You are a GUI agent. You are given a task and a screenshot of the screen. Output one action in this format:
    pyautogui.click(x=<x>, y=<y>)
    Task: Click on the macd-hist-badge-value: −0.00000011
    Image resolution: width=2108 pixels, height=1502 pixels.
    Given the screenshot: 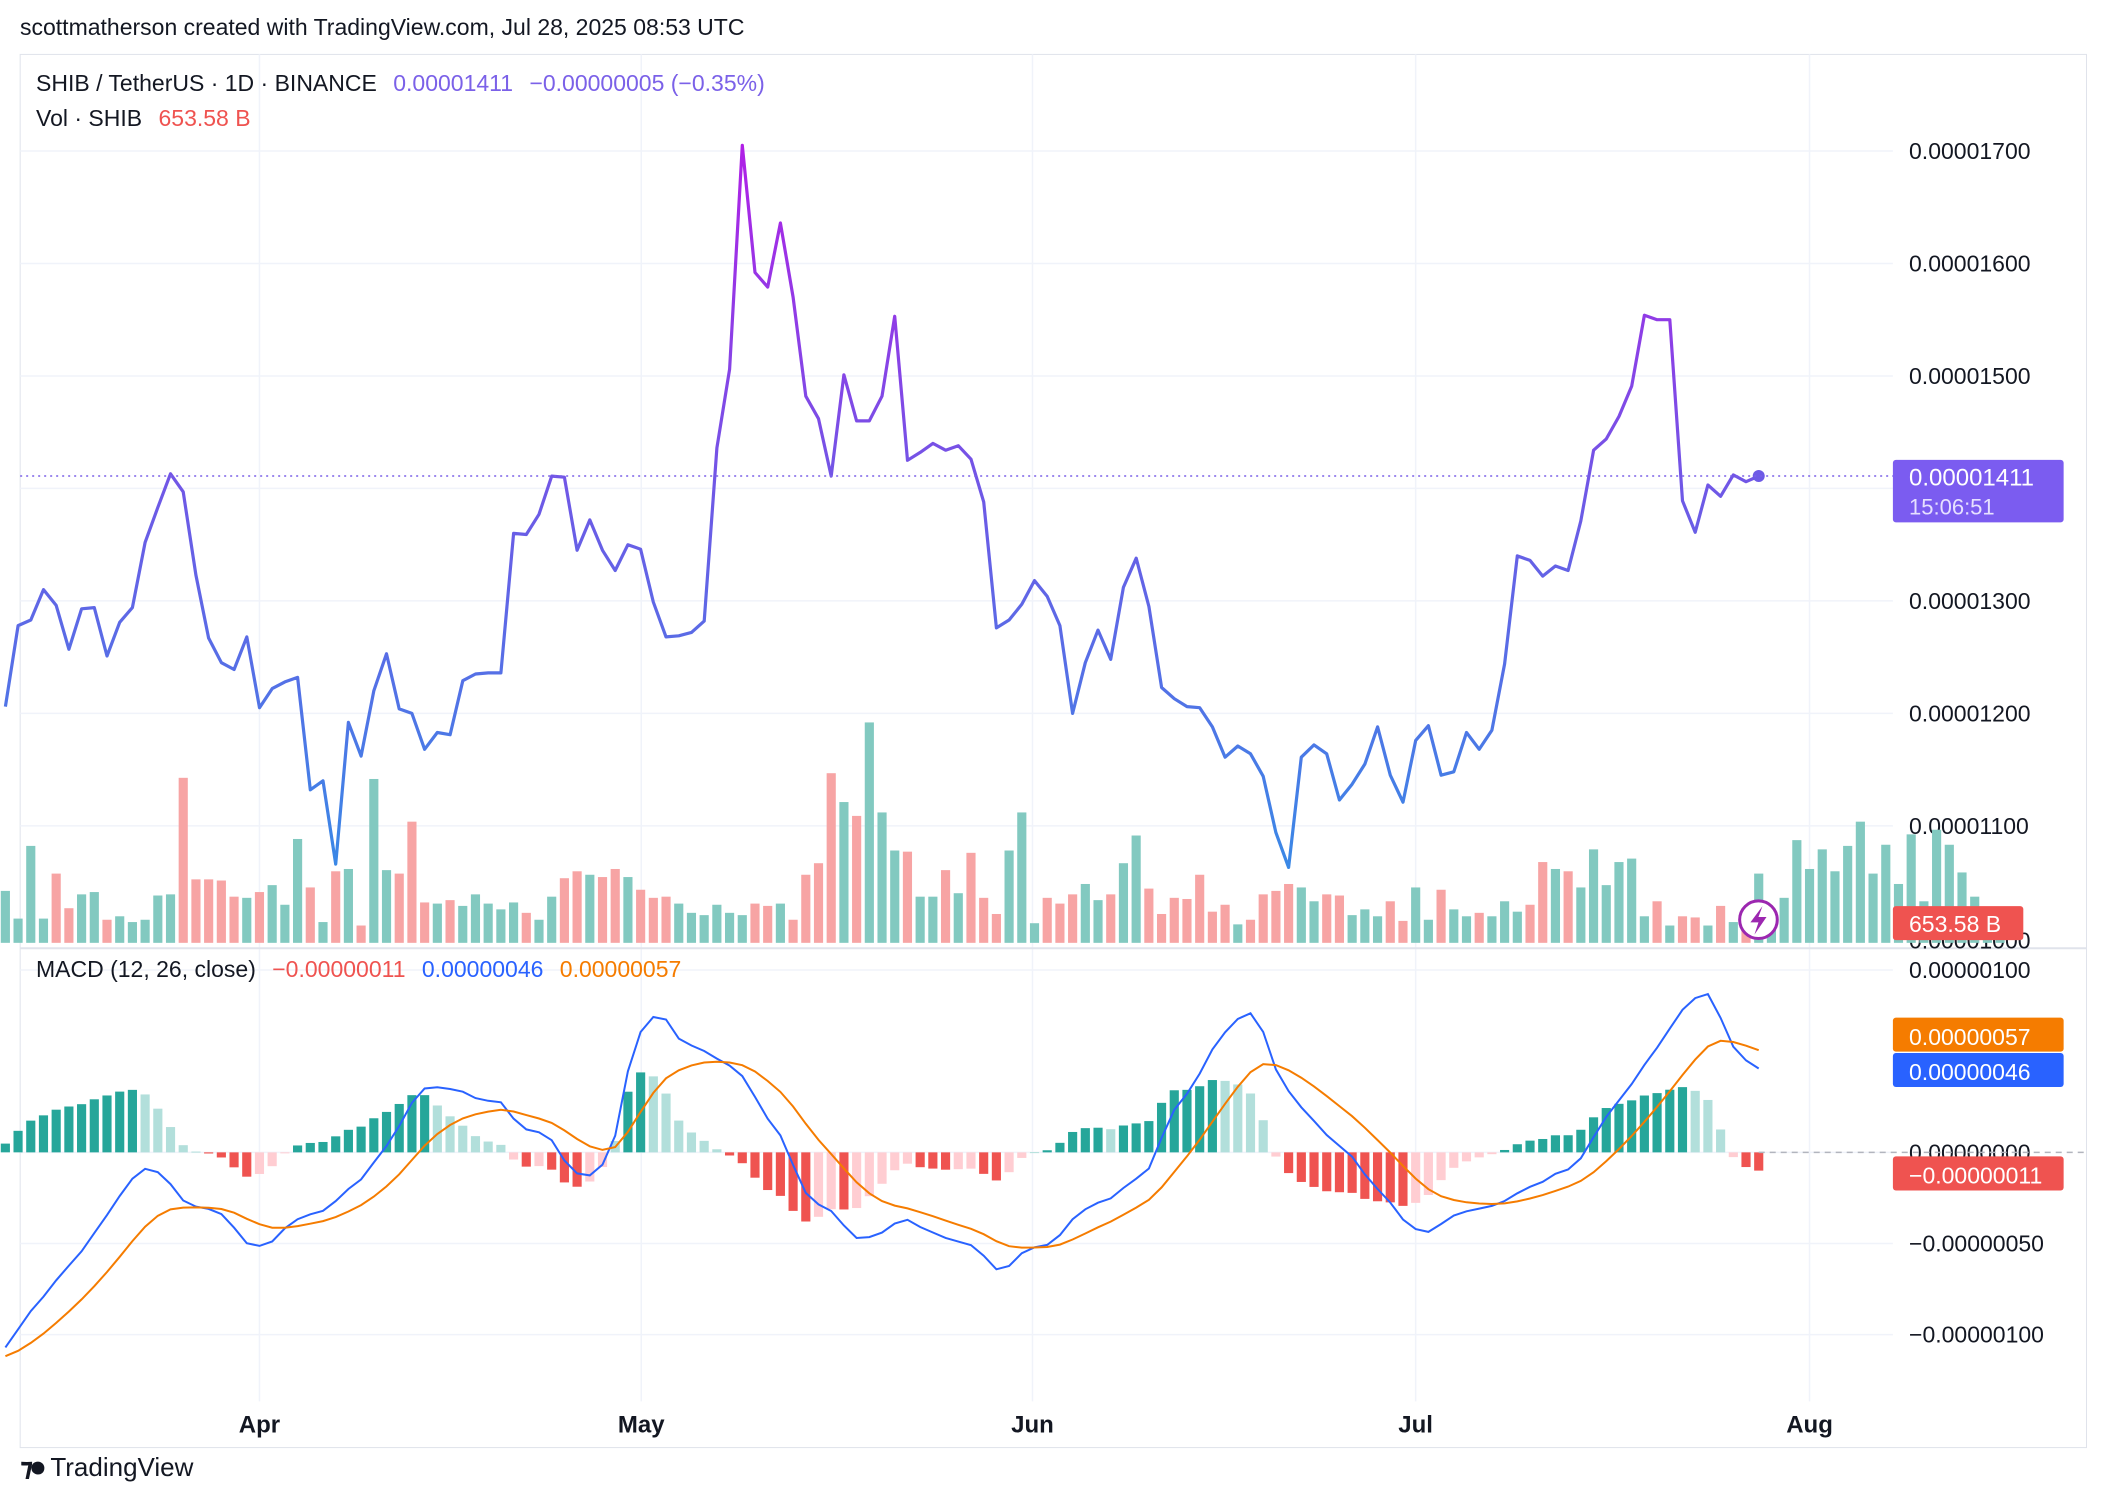 What is the action you would take?
    pyautogui.click(x=1975, y=1176)
    